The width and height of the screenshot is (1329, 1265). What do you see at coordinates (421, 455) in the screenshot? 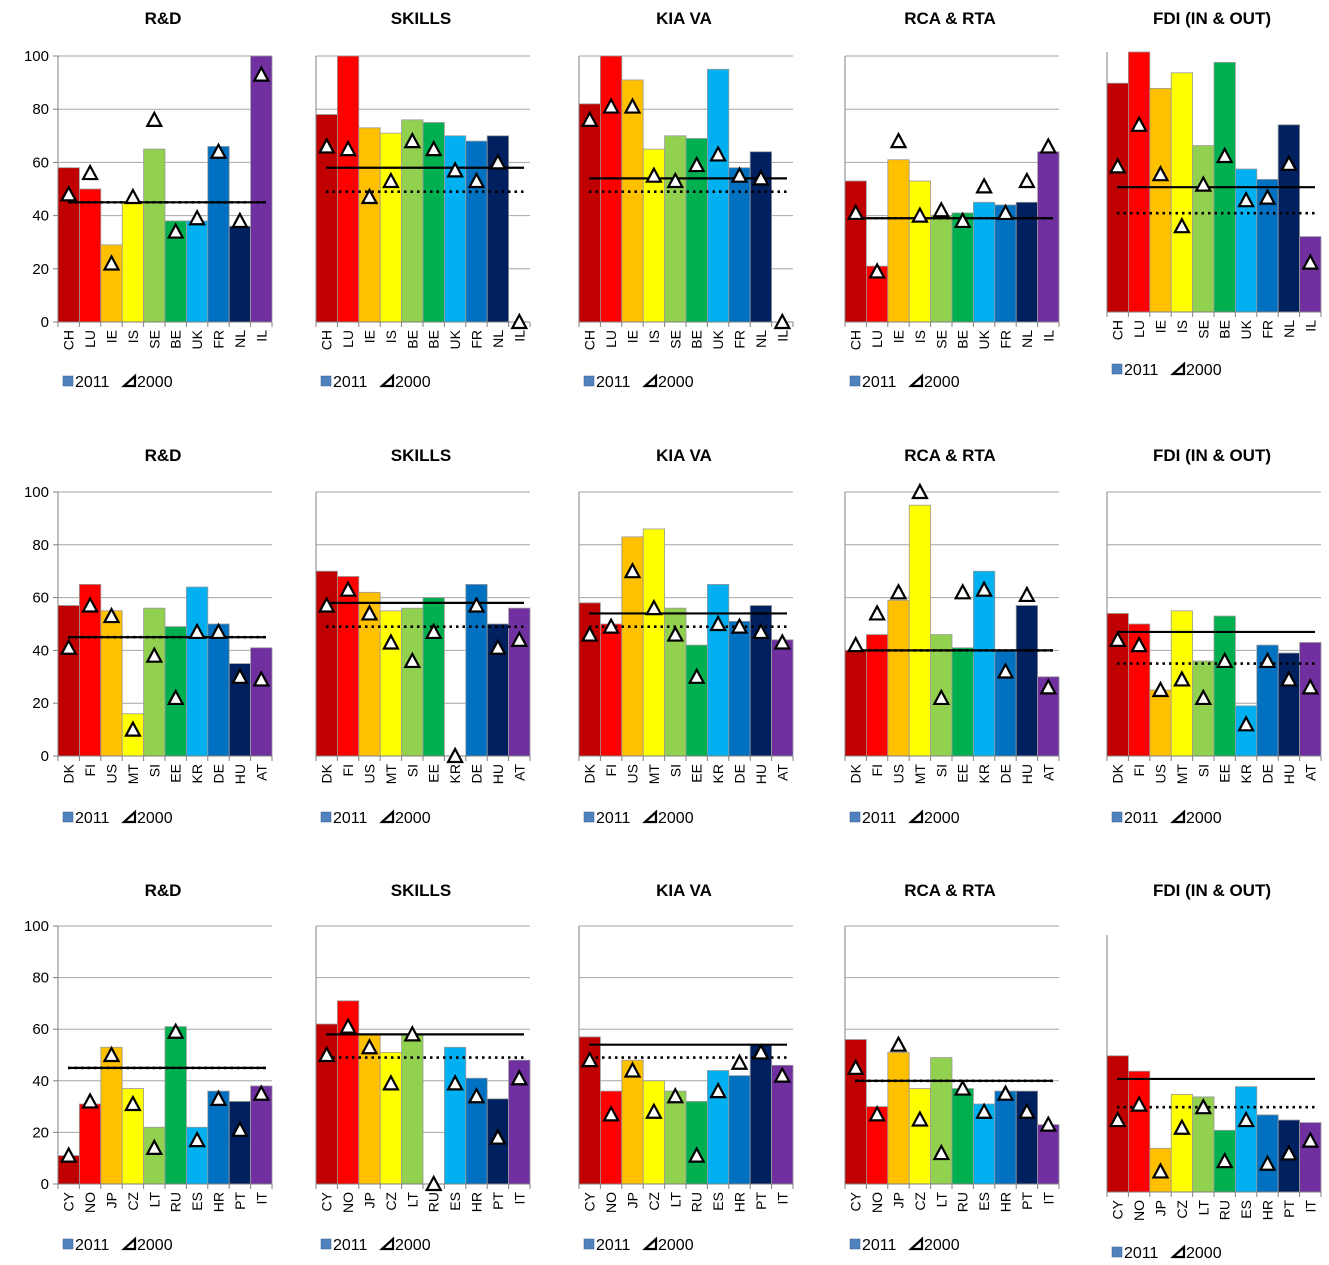
I see `chart-title: SKILLS` at bounding box center [421, 455].